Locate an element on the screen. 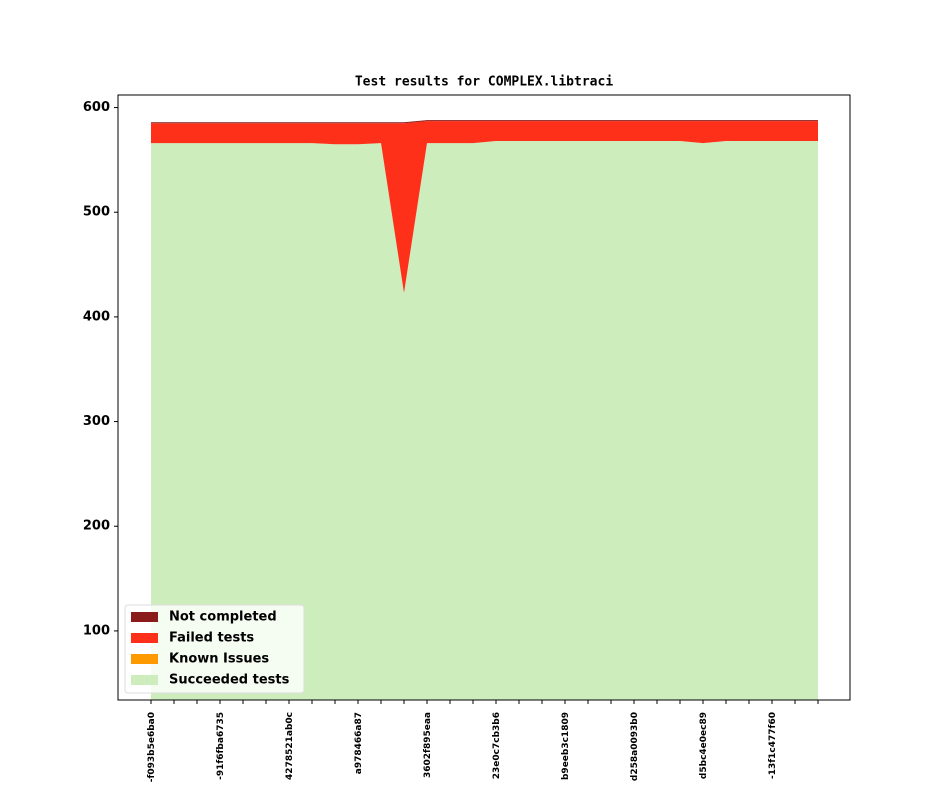  x-tick-label: -13f1c477f60 is located at coordinates (773, 745).